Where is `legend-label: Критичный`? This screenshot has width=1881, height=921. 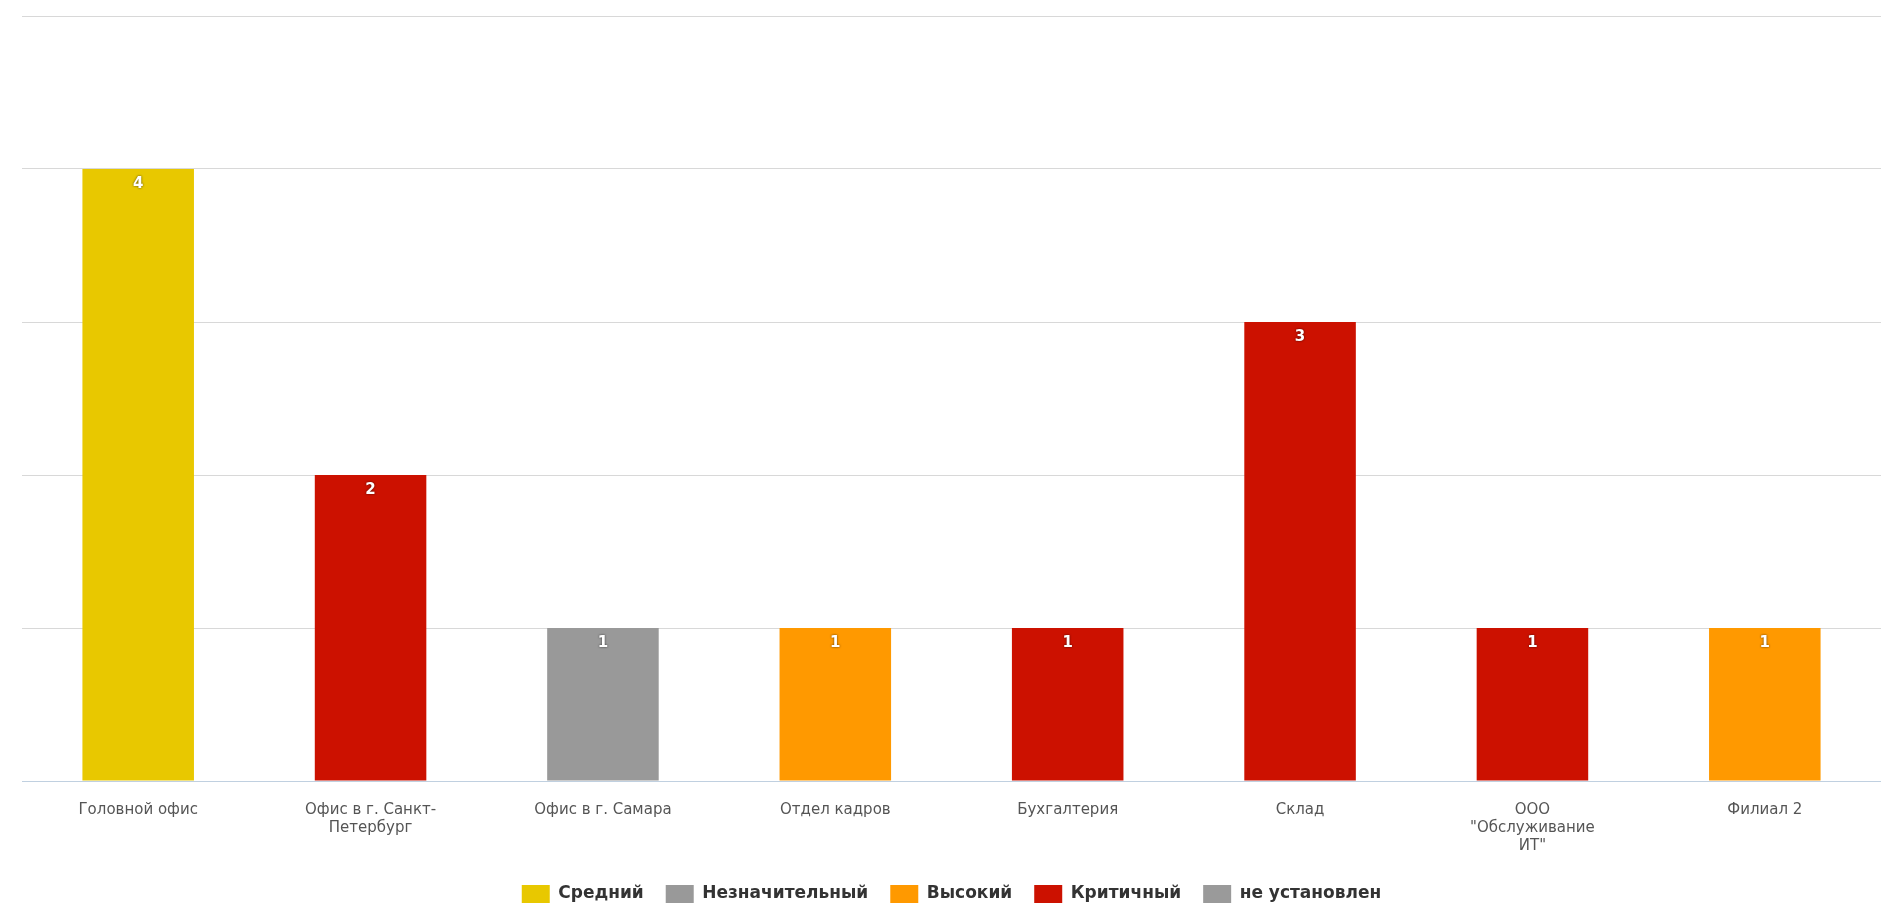 legend-label: Критичный is located at coordinates (1126, 892).